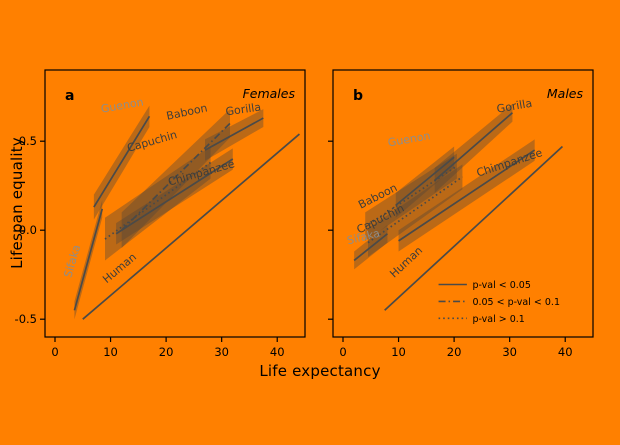 The height and width of the screenshot is (445, 620). Describe the element at coordinates (17, 203) in the screenshot. I see `y-axis-title: Lifespan equality` at that location.